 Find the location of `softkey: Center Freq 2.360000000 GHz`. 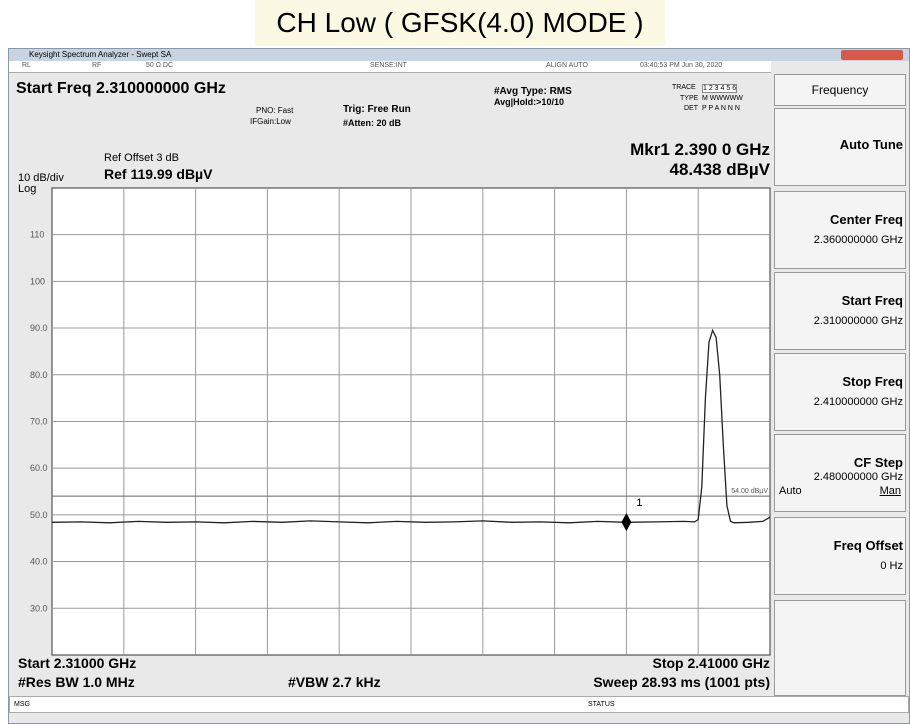

softkey: Center Freq 2.360000000 GHz is located at coordinates (840, 230).